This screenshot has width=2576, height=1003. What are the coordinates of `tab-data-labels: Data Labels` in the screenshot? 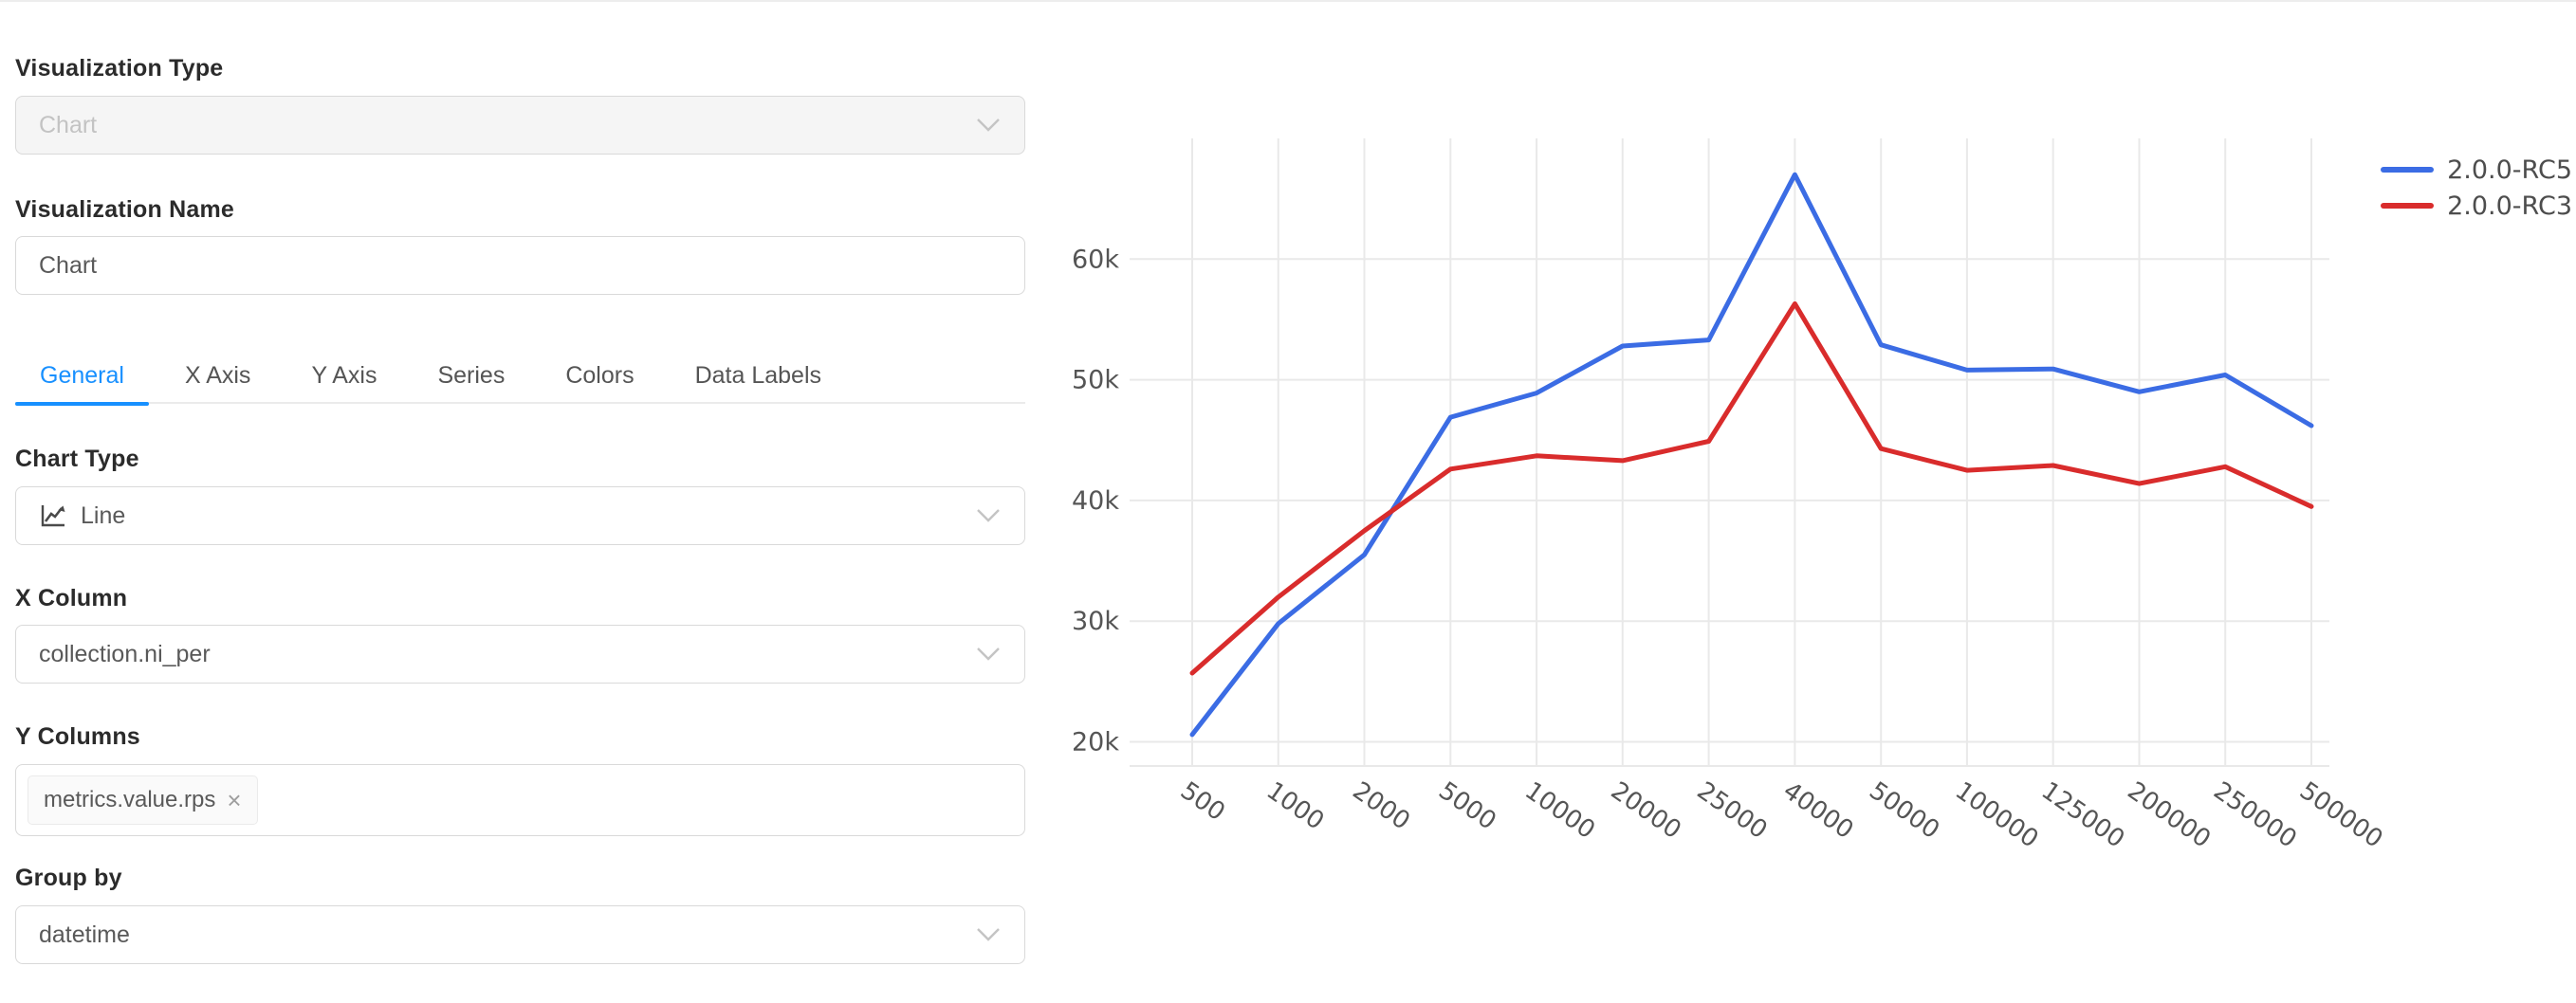 It's located at (758, 375).